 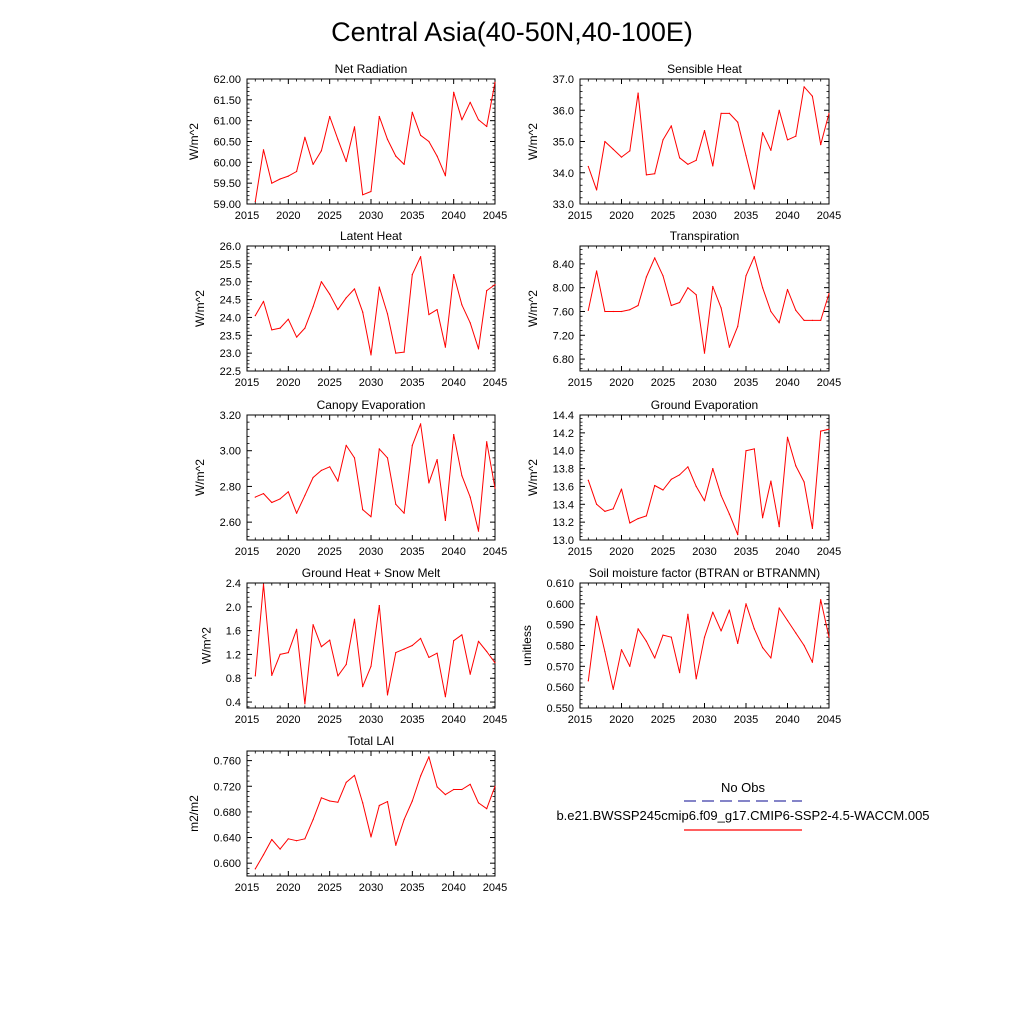 I want to click on legend-obs-label: No Obs, so click(x=743, y=787).